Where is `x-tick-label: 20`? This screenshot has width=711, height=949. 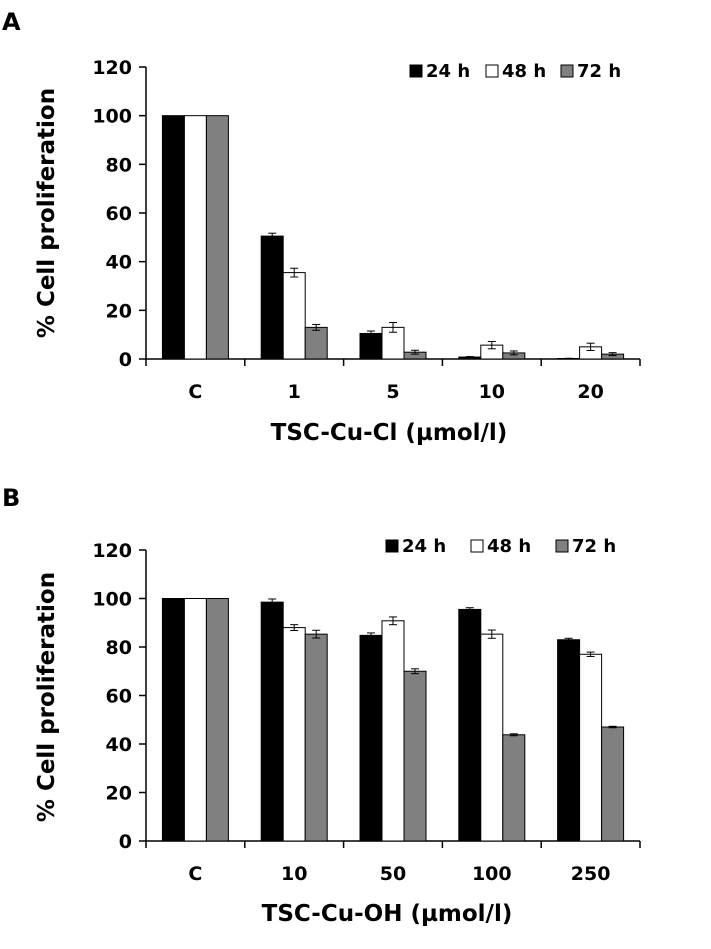 x-tick-label: 20 is located at coordinates (590, 392).